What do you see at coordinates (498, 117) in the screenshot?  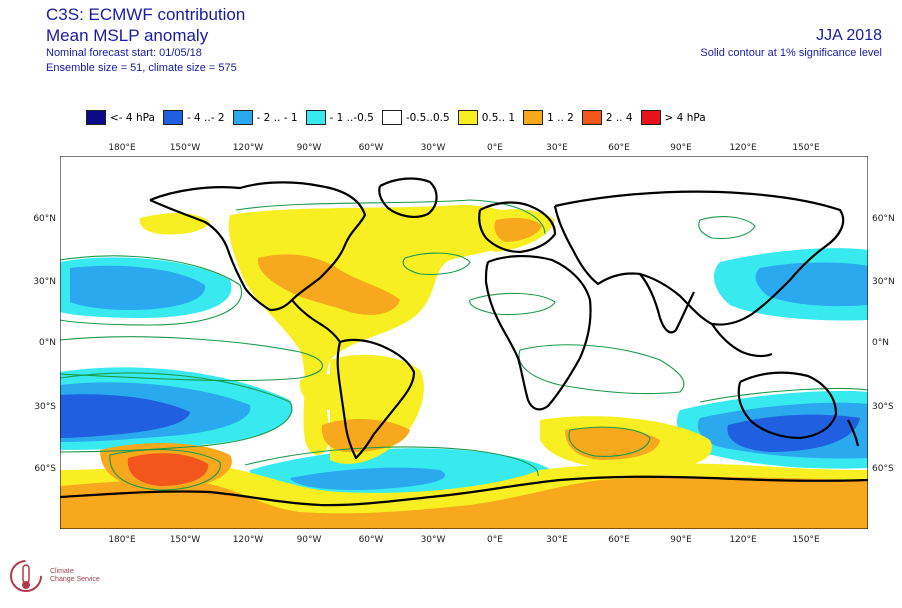 I see `legend-label: 0.5.. 1` at bounding box center [498, 117].